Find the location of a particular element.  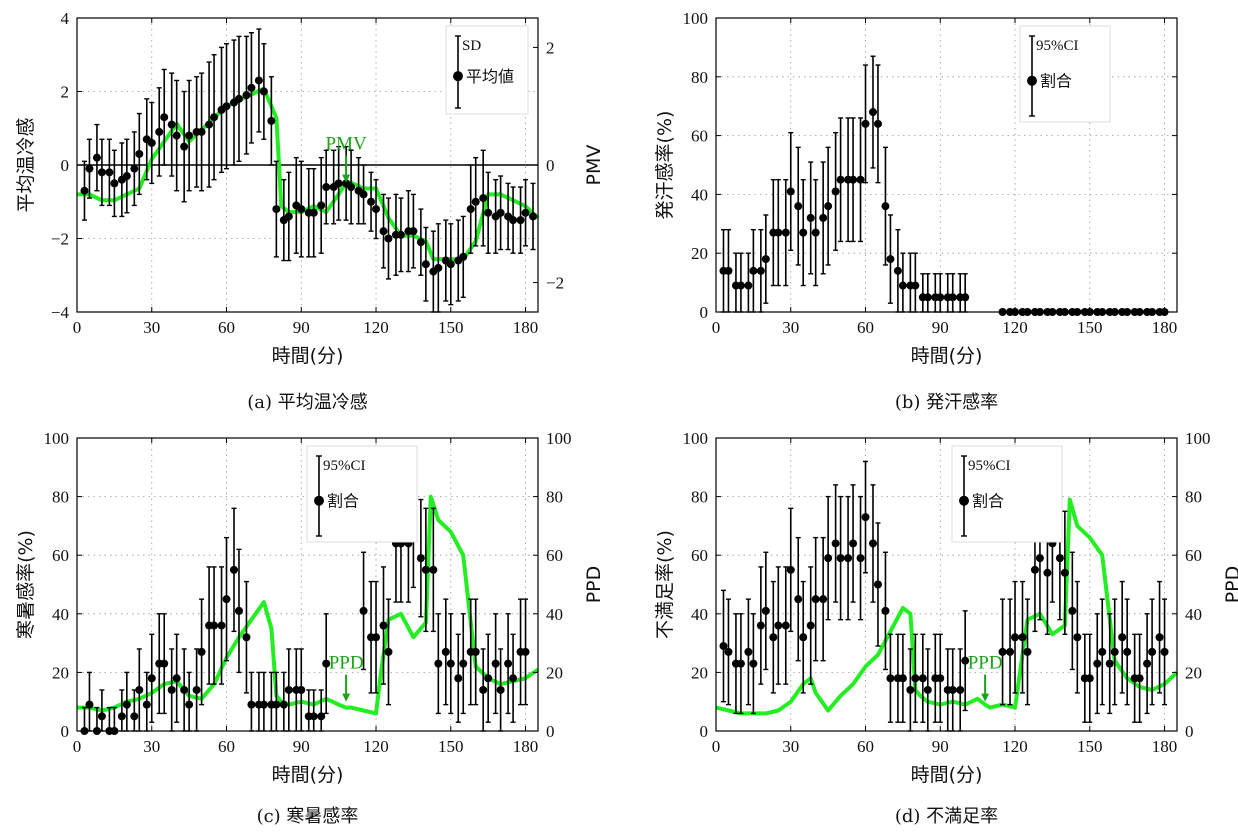

y-right-tick-label: 0 is located at coordinates (550, 165).